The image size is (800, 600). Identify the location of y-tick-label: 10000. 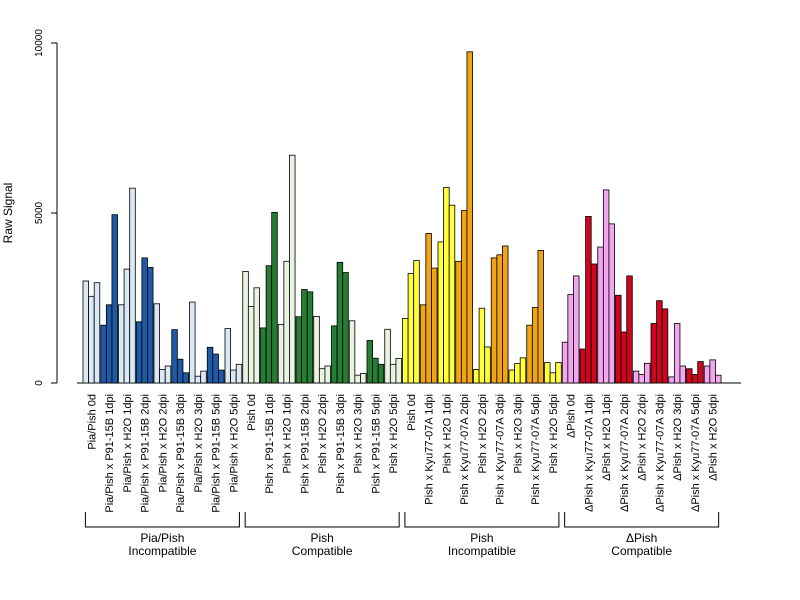
(39, 43).